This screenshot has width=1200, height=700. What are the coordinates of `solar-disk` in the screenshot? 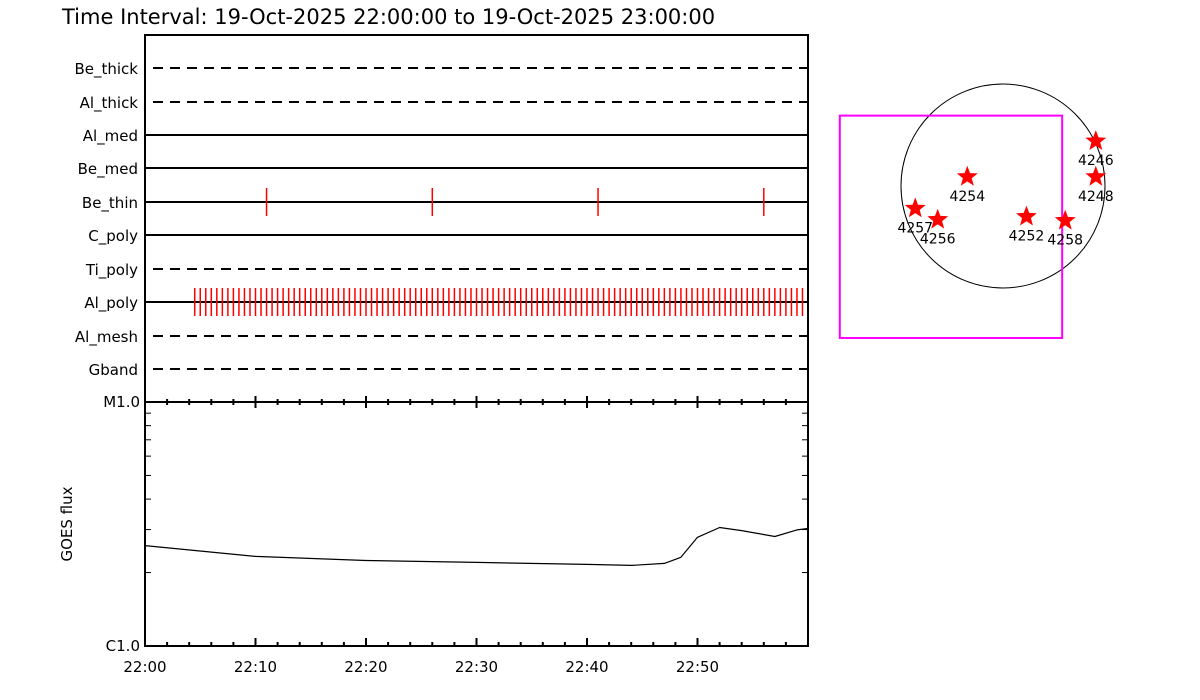 It's located at (1003, 186).